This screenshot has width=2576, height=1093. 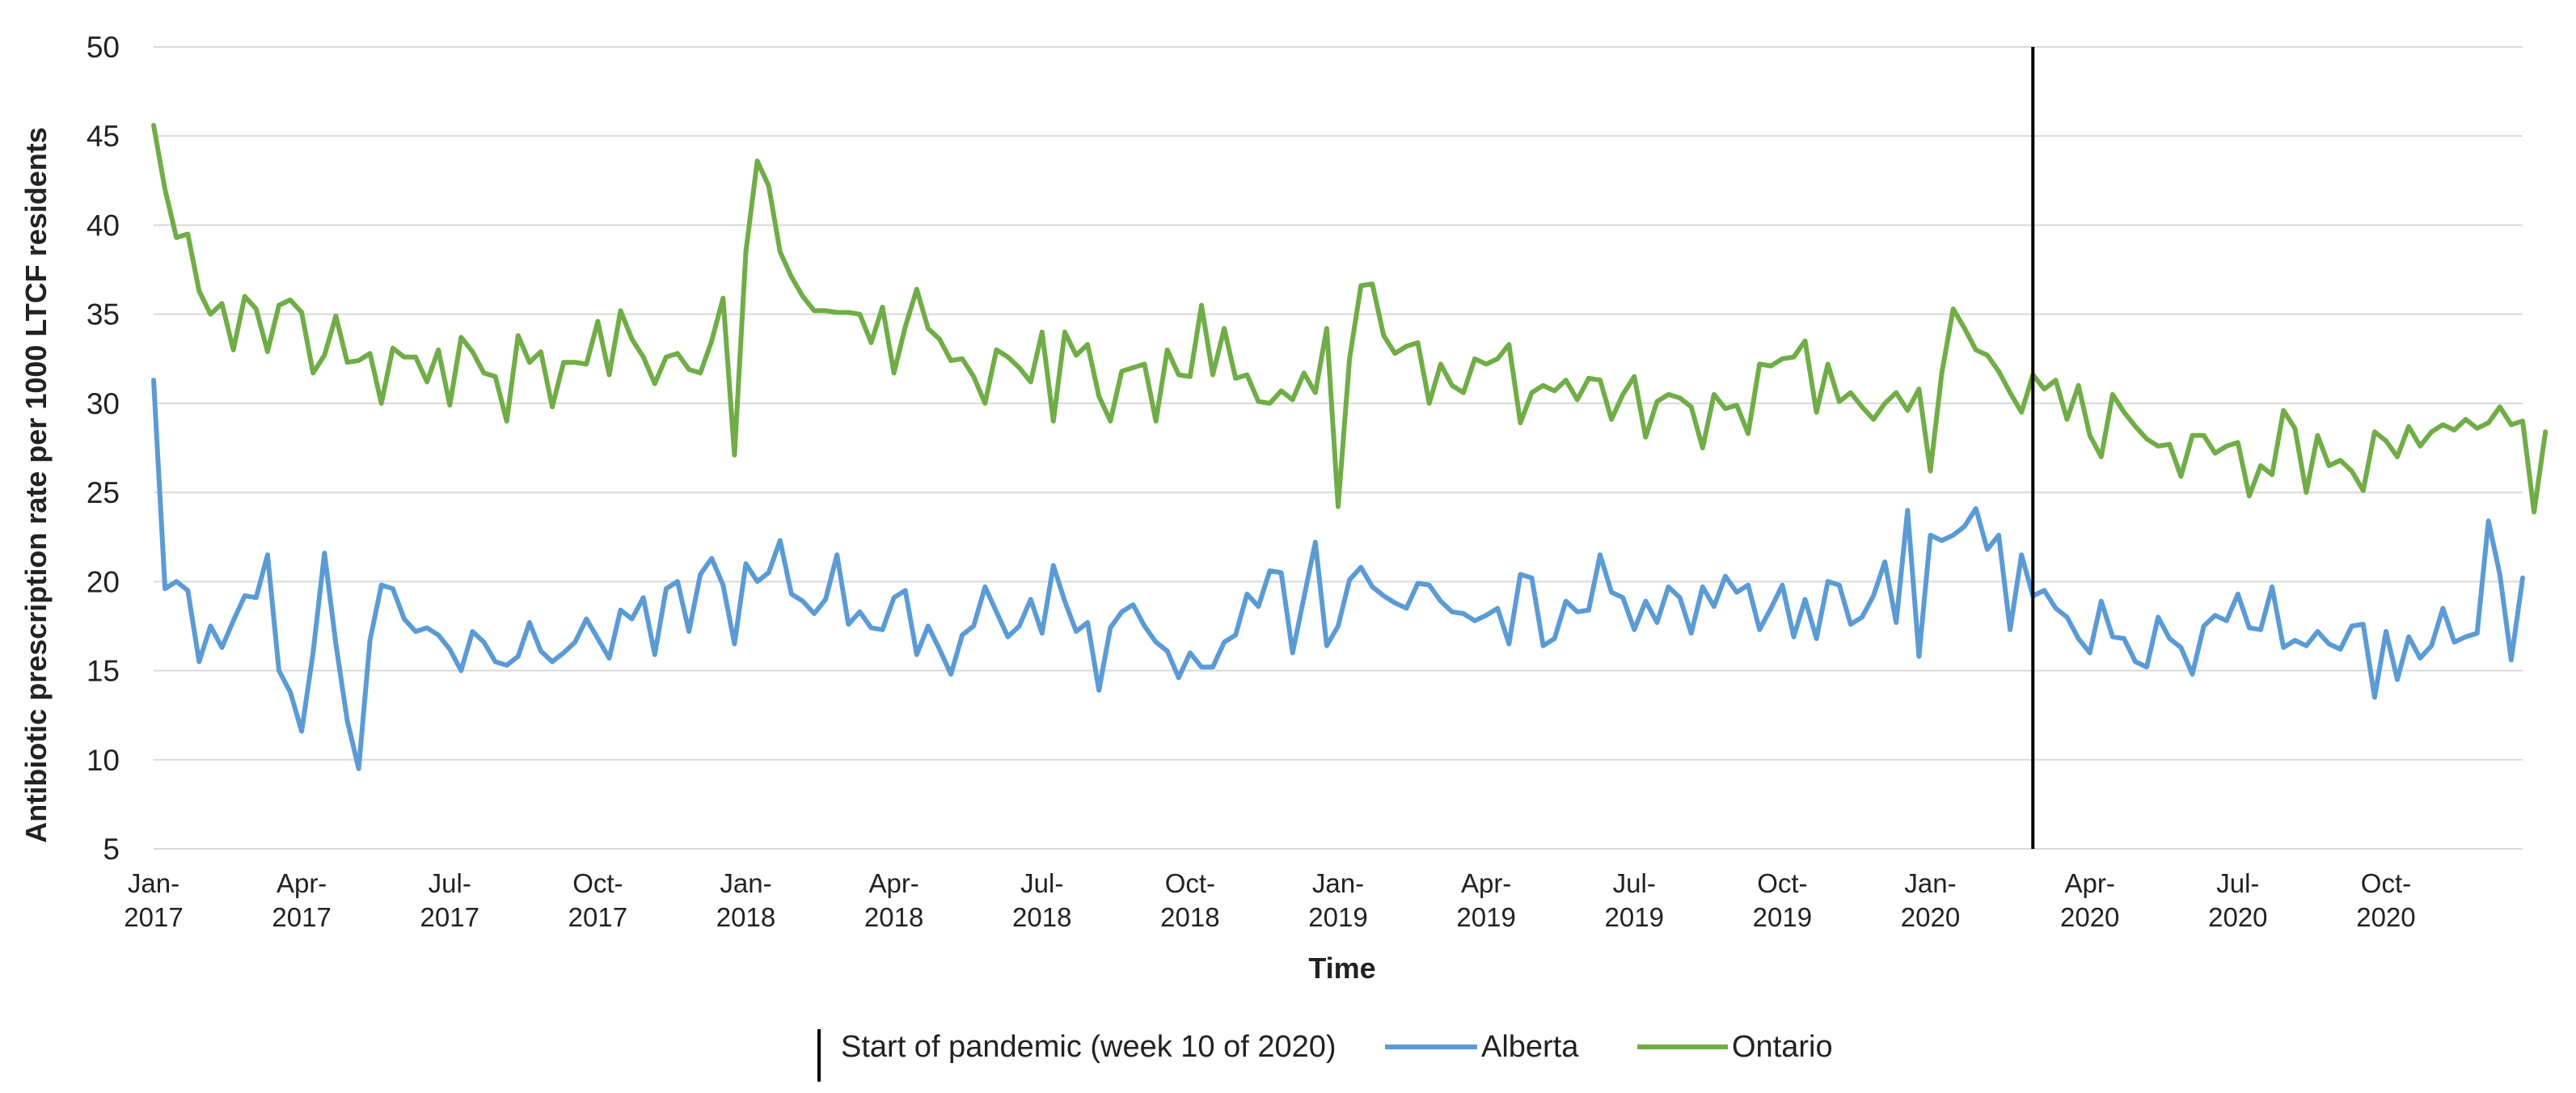 What do you see at coordinates (1341, 968) in the screenshot?
I see `x-axis-title: Time` at bounding box center [1341, 968].